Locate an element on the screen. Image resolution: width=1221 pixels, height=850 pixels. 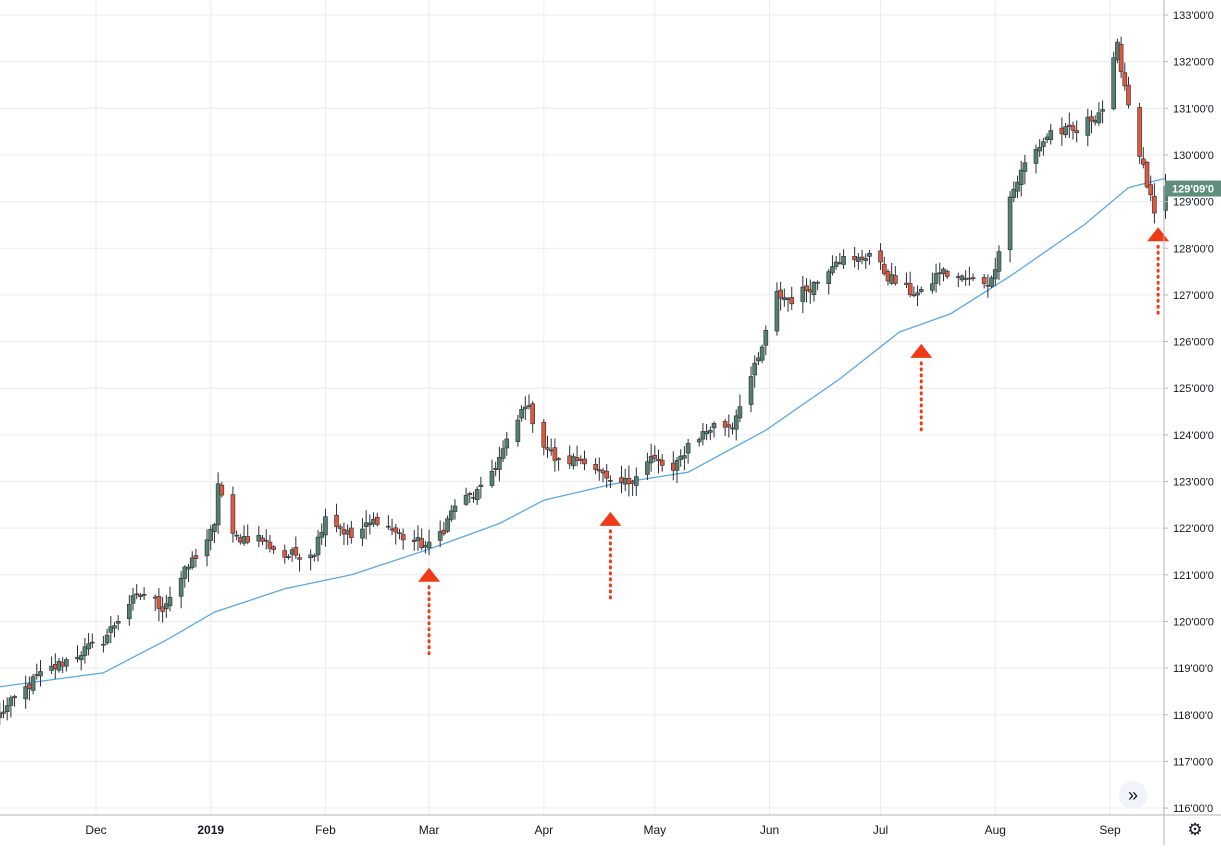
up-arrow-marker is located at coordinates (610, 518).